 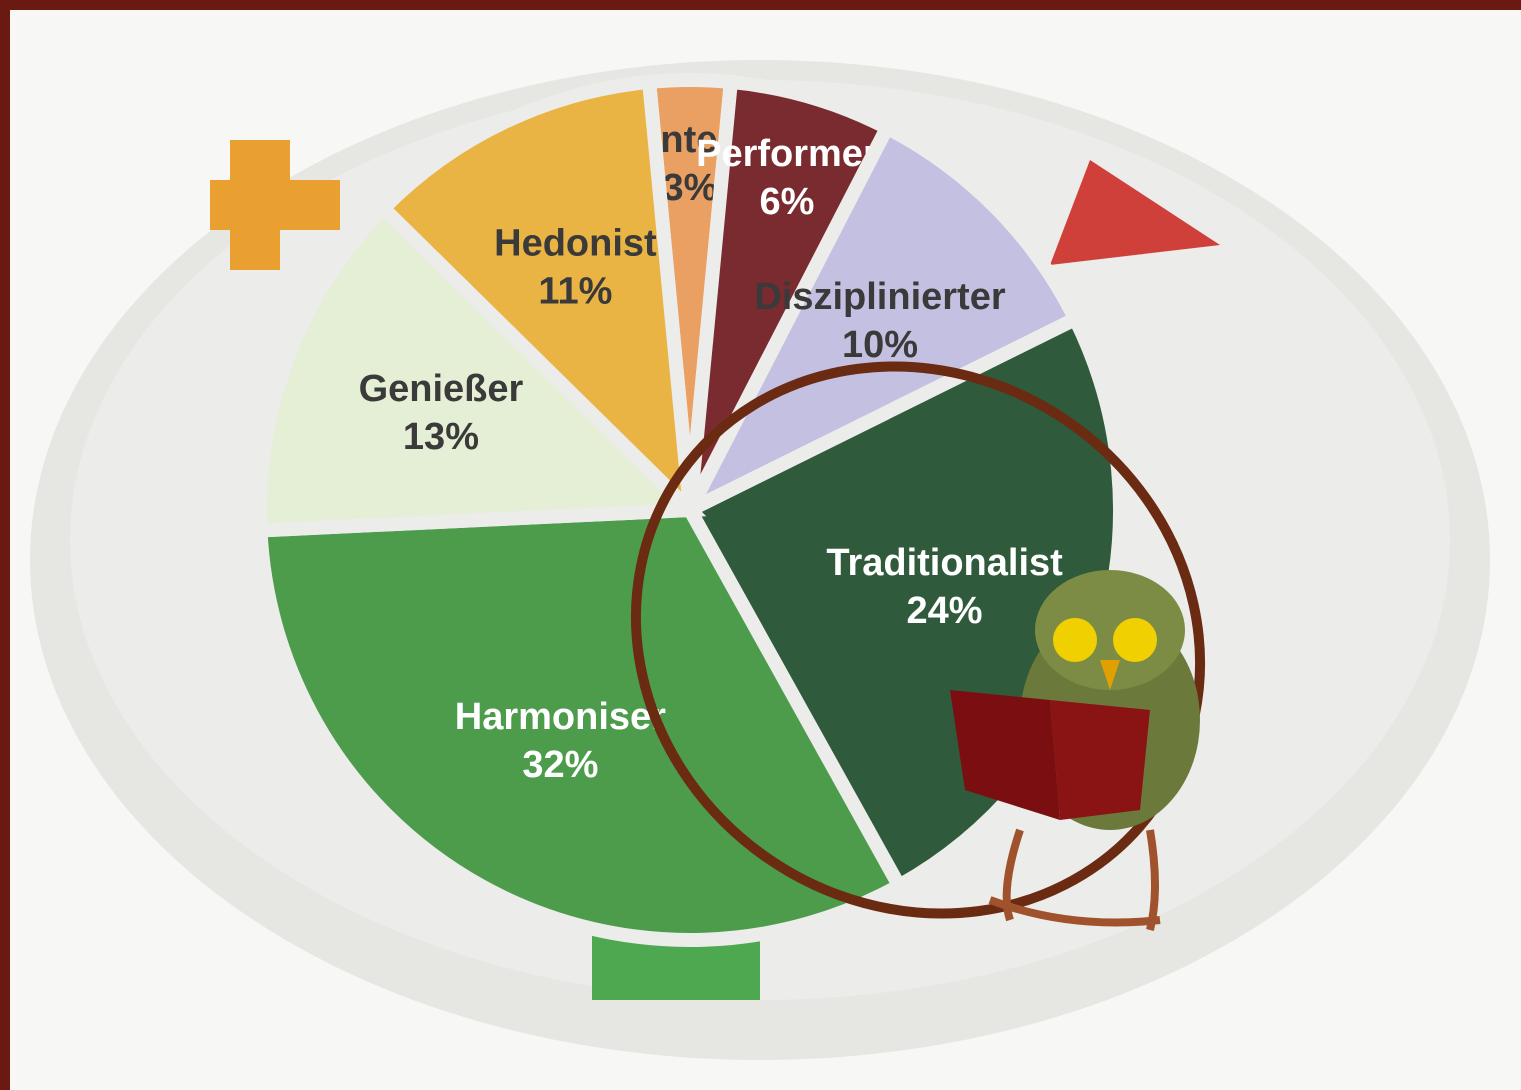 I want to click on slice-value-label: 13%, so click(x=441, y=437).